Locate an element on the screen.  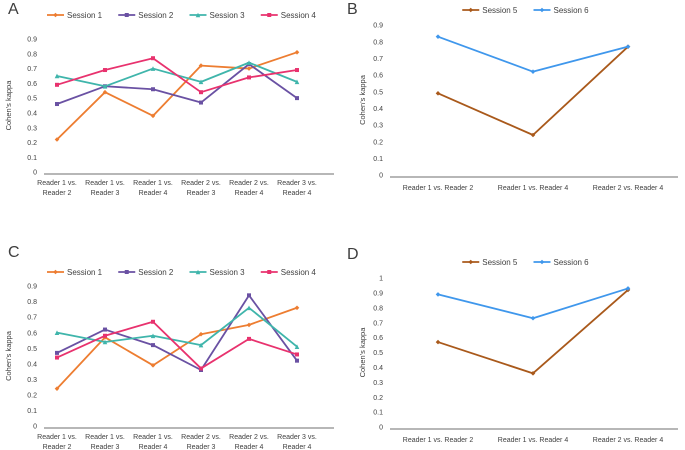
legend-item-label: Session 3 is located at coordinates (228, 272).